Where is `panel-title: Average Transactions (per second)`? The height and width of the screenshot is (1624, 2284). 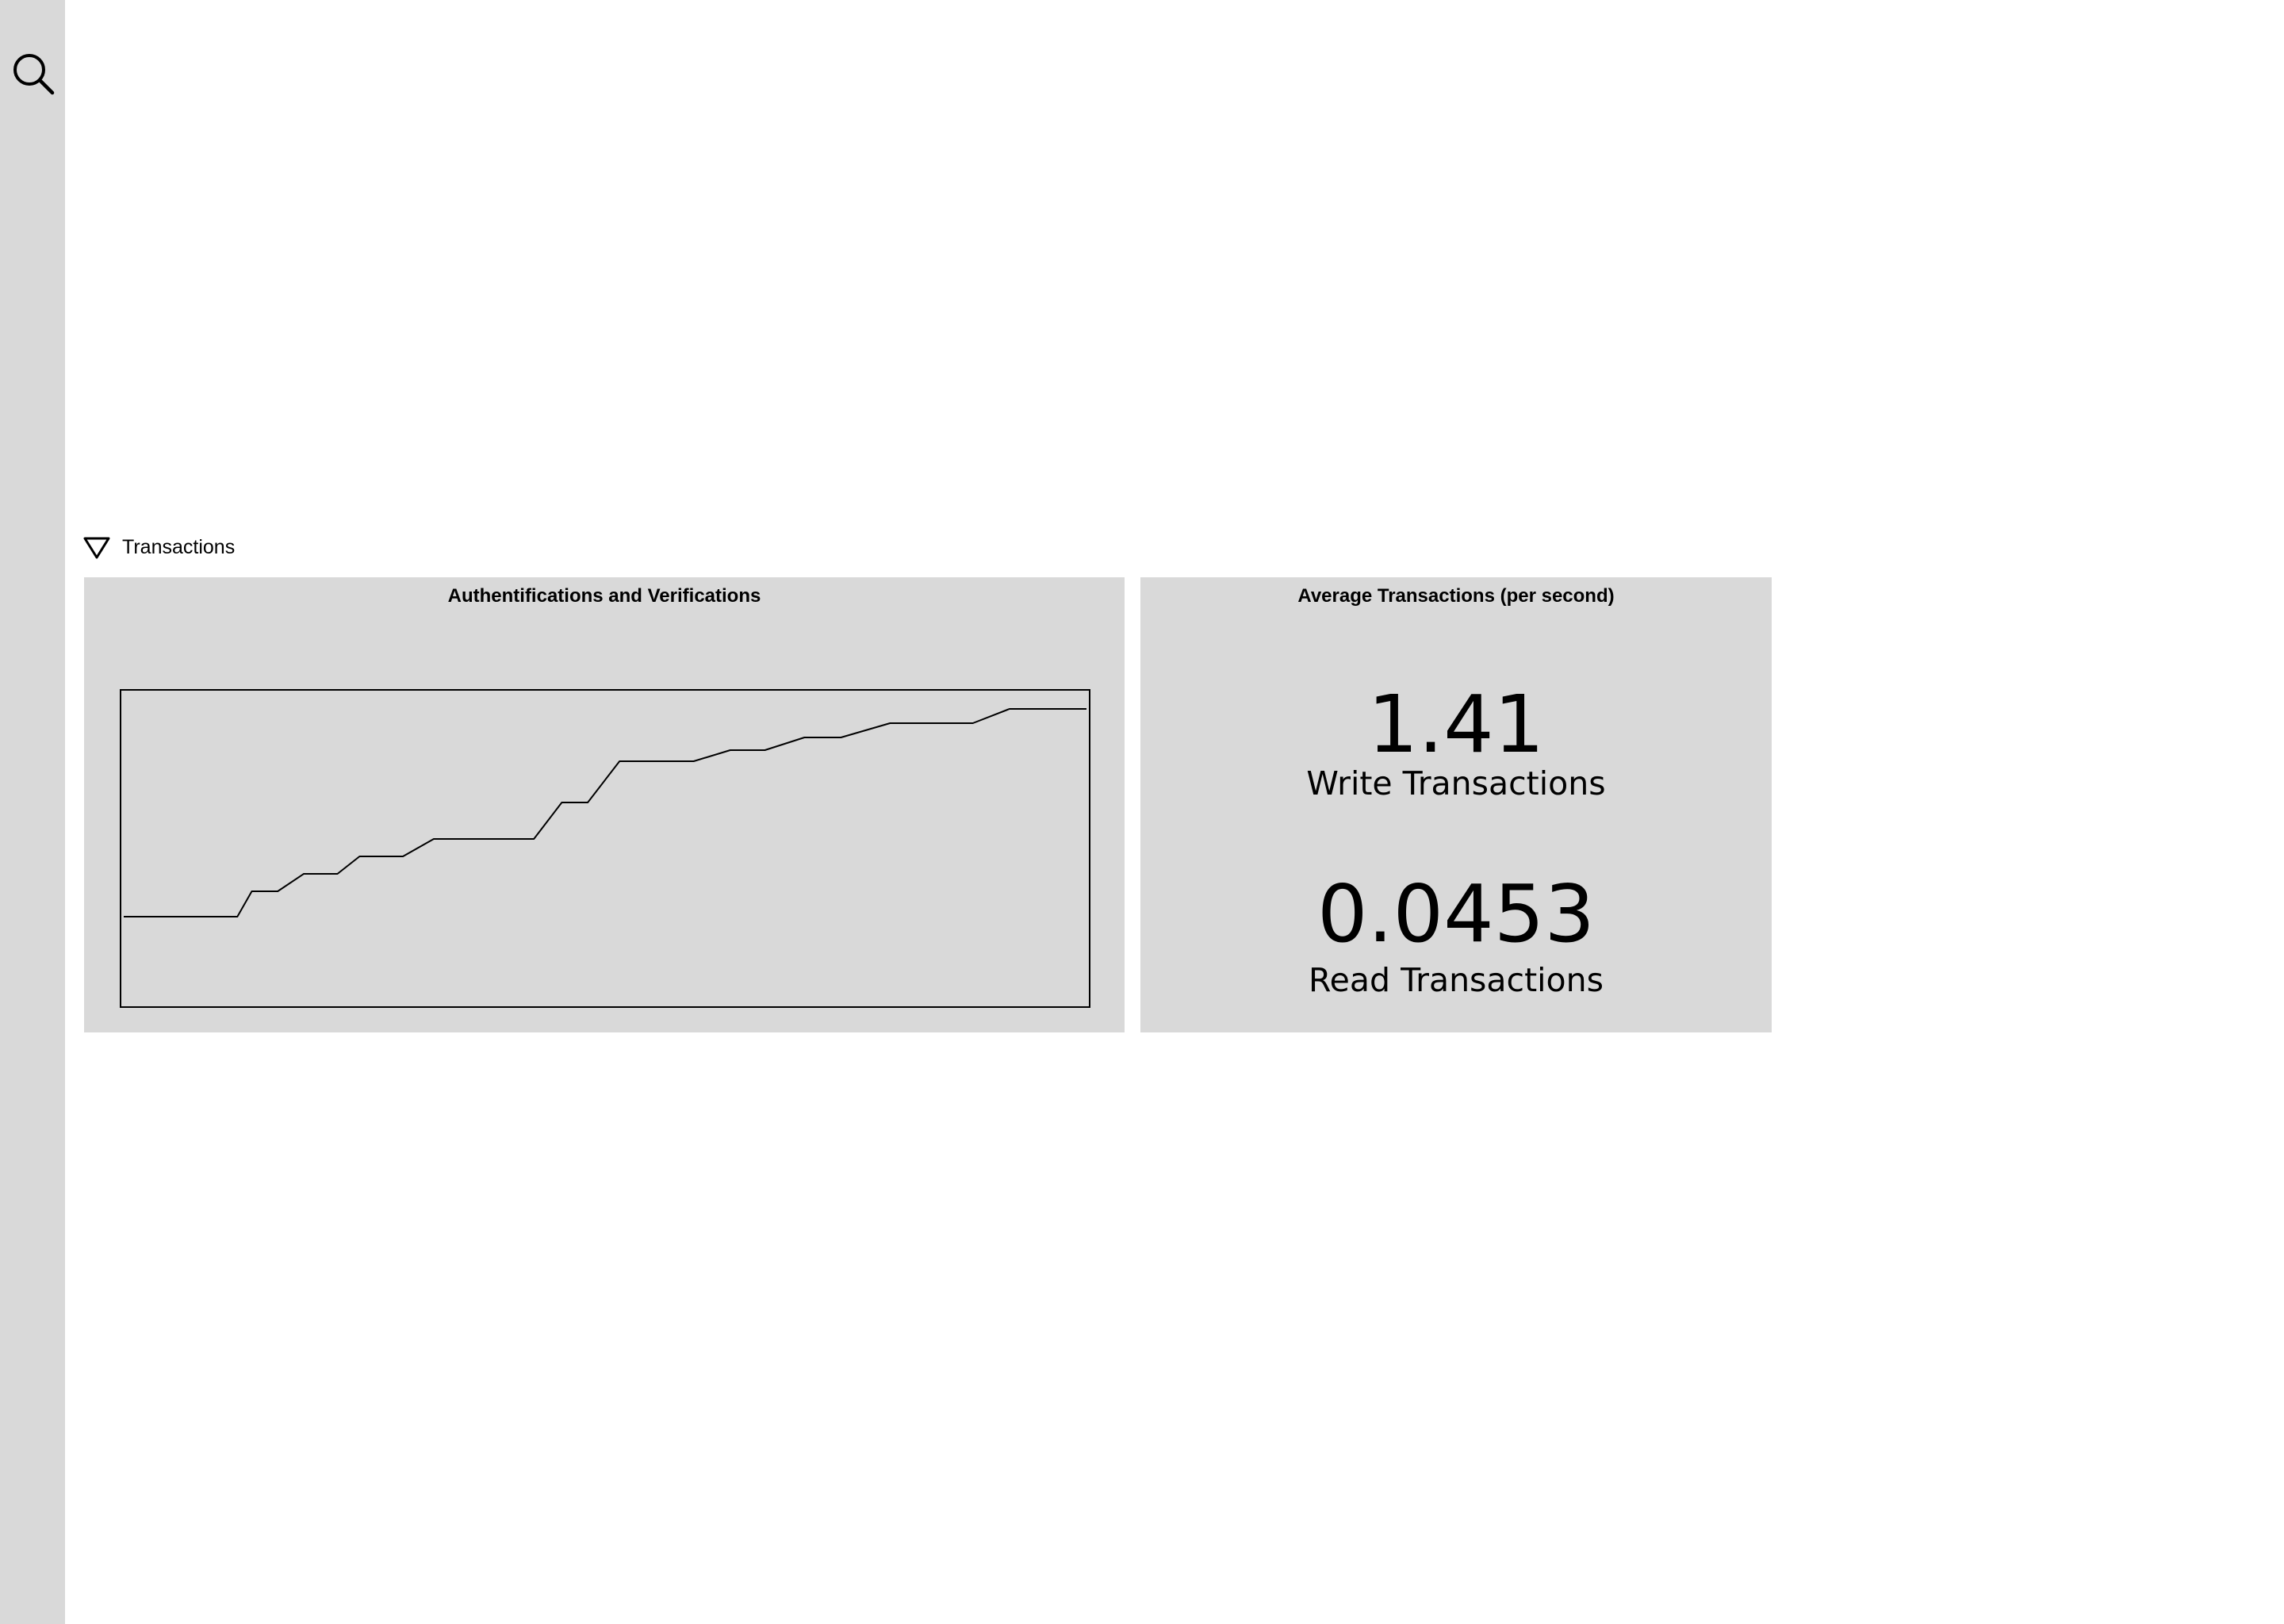
panel-title: Average Transactions (per second) is located at coordinates (1456, 596).